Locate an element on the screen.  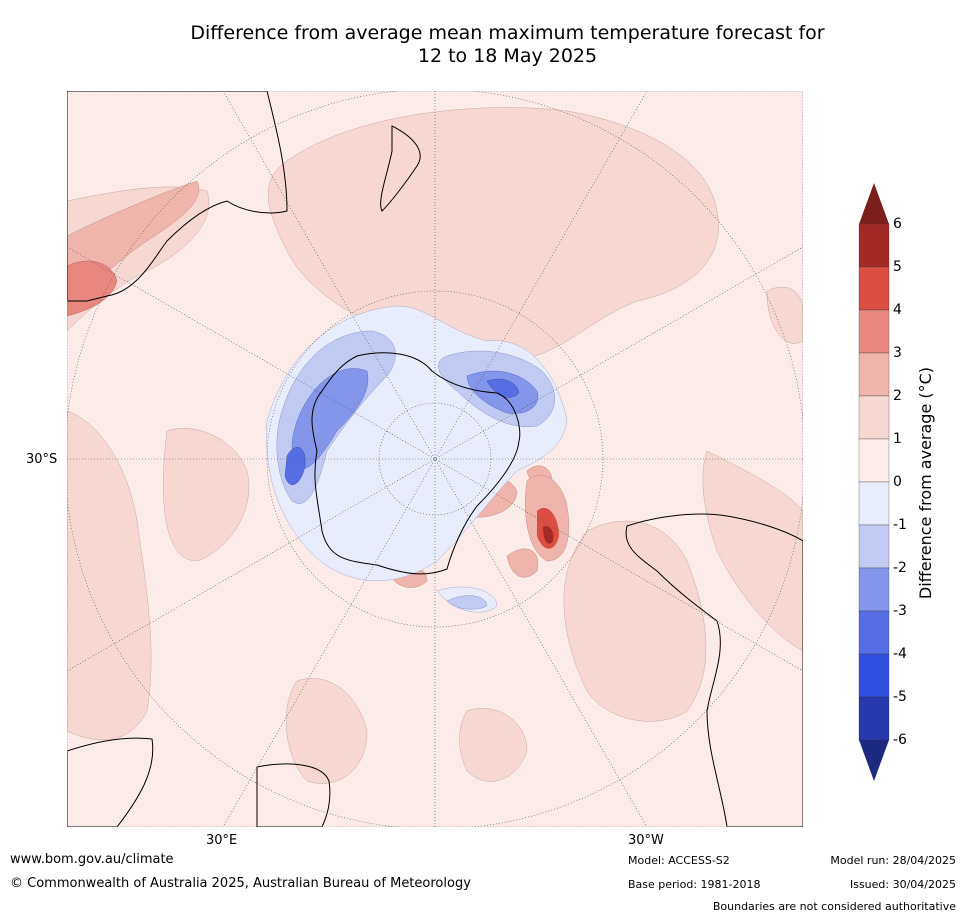
website-link: www.bom.gov.au/climate is located at coordinates (92, 859).